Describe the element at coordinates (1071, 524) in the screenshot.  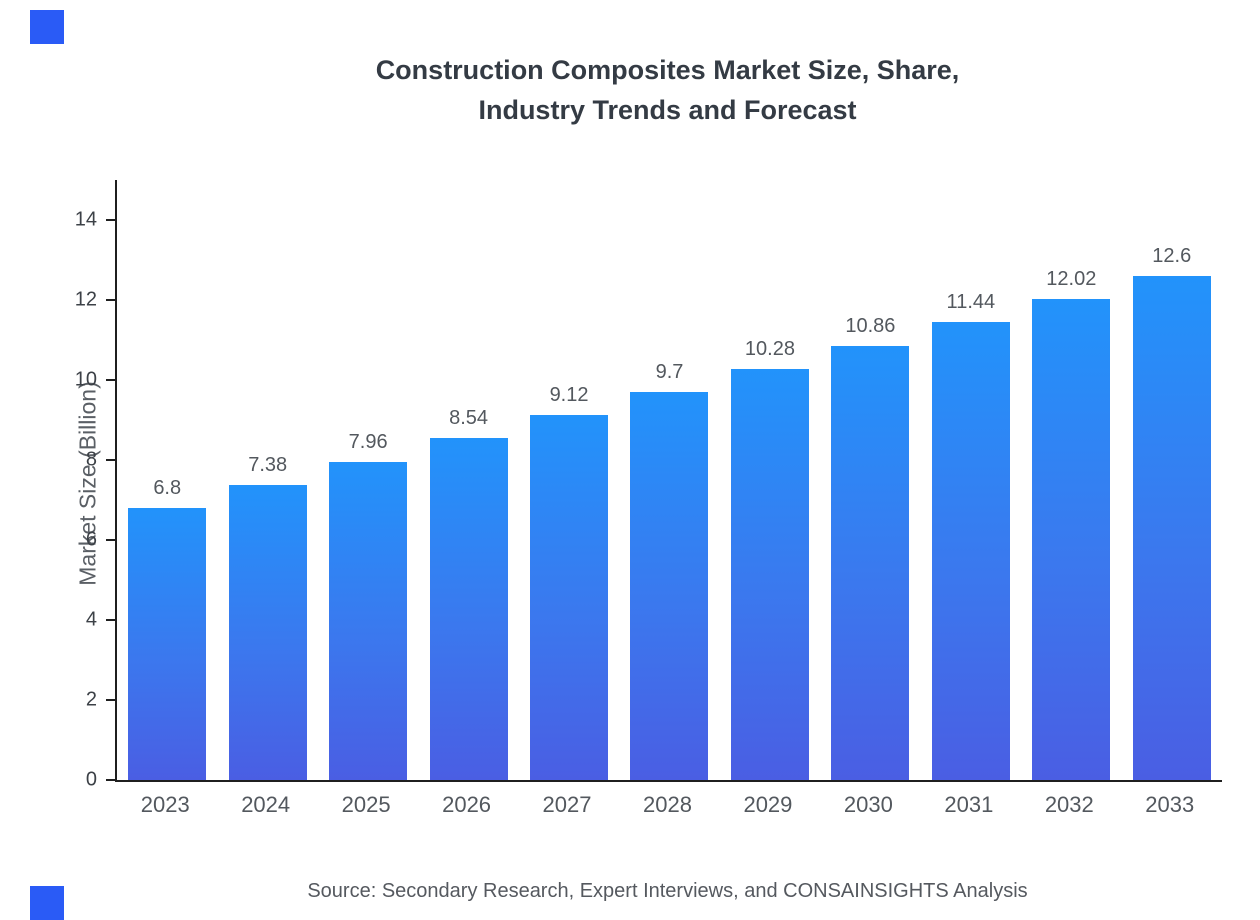
I see `bar-2032: 12.02` at that location.